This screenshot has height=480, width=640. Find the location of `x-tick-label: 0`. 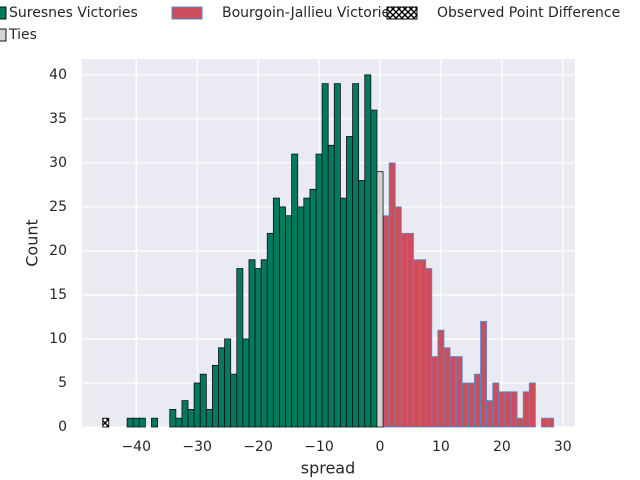

x-tick-label: 0 is located at coordinates (380, 447).